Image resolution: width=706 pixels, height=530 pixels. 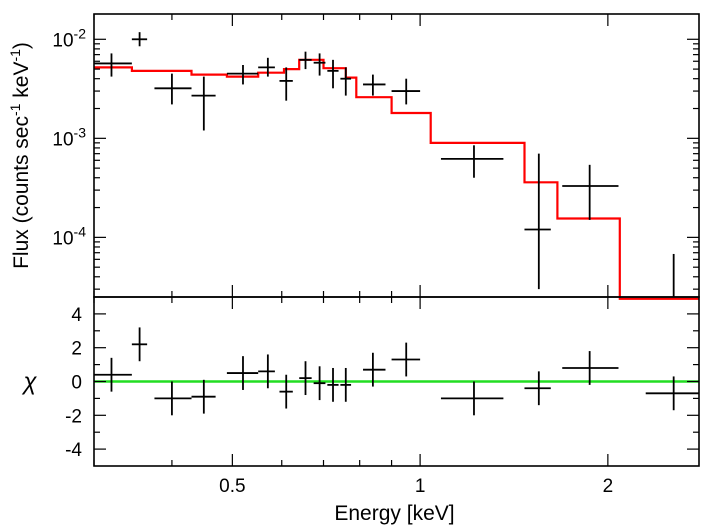 I want to click on residual-ytick-label: -4, so click(x=73, y=450).